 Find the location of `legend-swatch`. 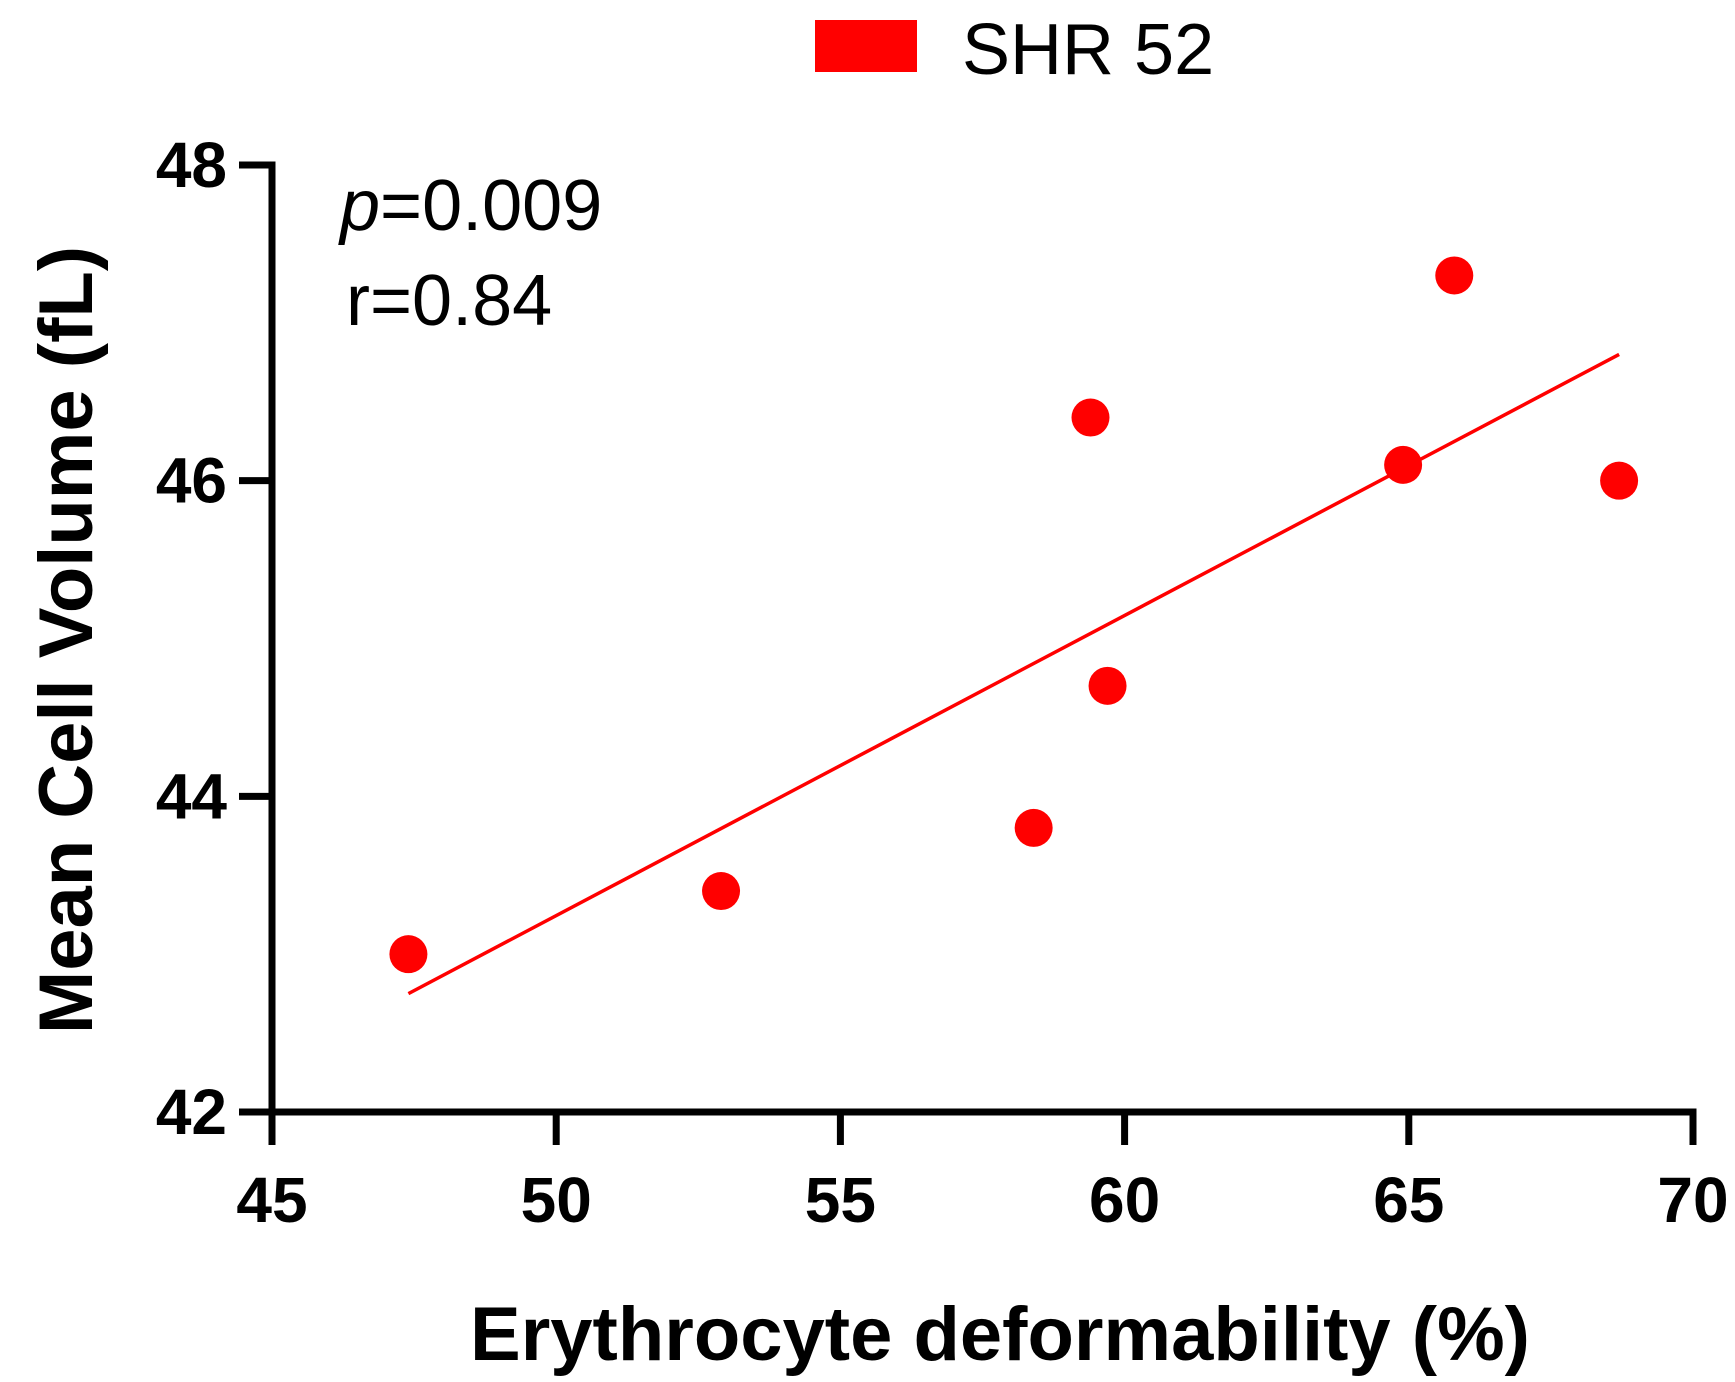

legend-swatch is located at coordinates (866, 46).